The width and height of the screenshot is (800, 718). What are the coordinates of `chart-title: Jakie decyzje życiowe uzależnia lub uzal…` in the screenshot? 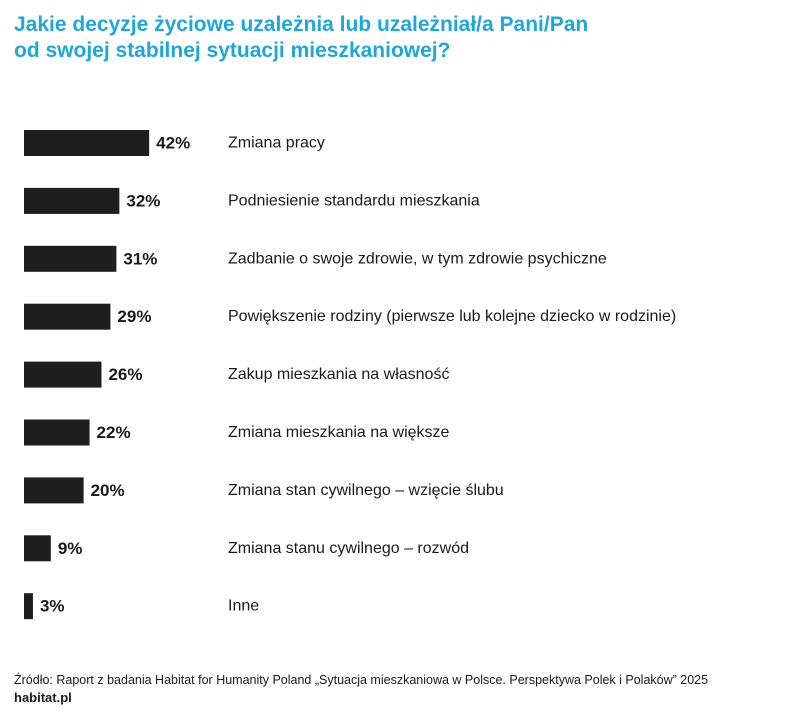 It's located at (404, 38).